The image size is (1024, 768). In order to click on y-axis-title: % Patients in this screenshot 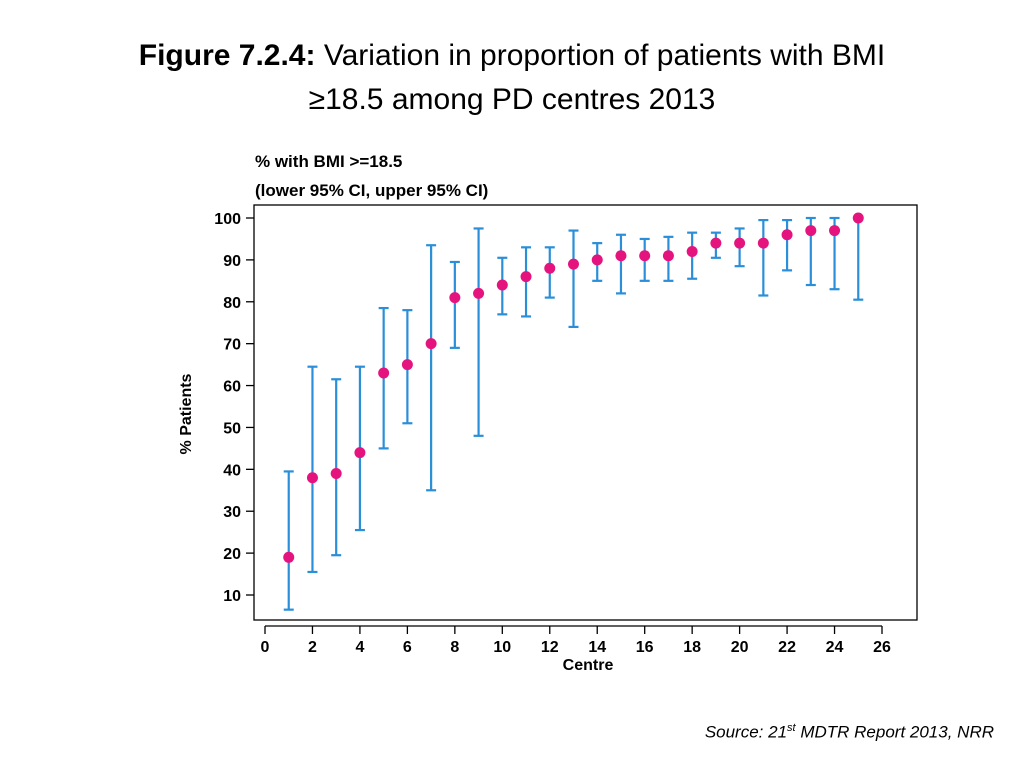, I will do `click(186, 413)`.